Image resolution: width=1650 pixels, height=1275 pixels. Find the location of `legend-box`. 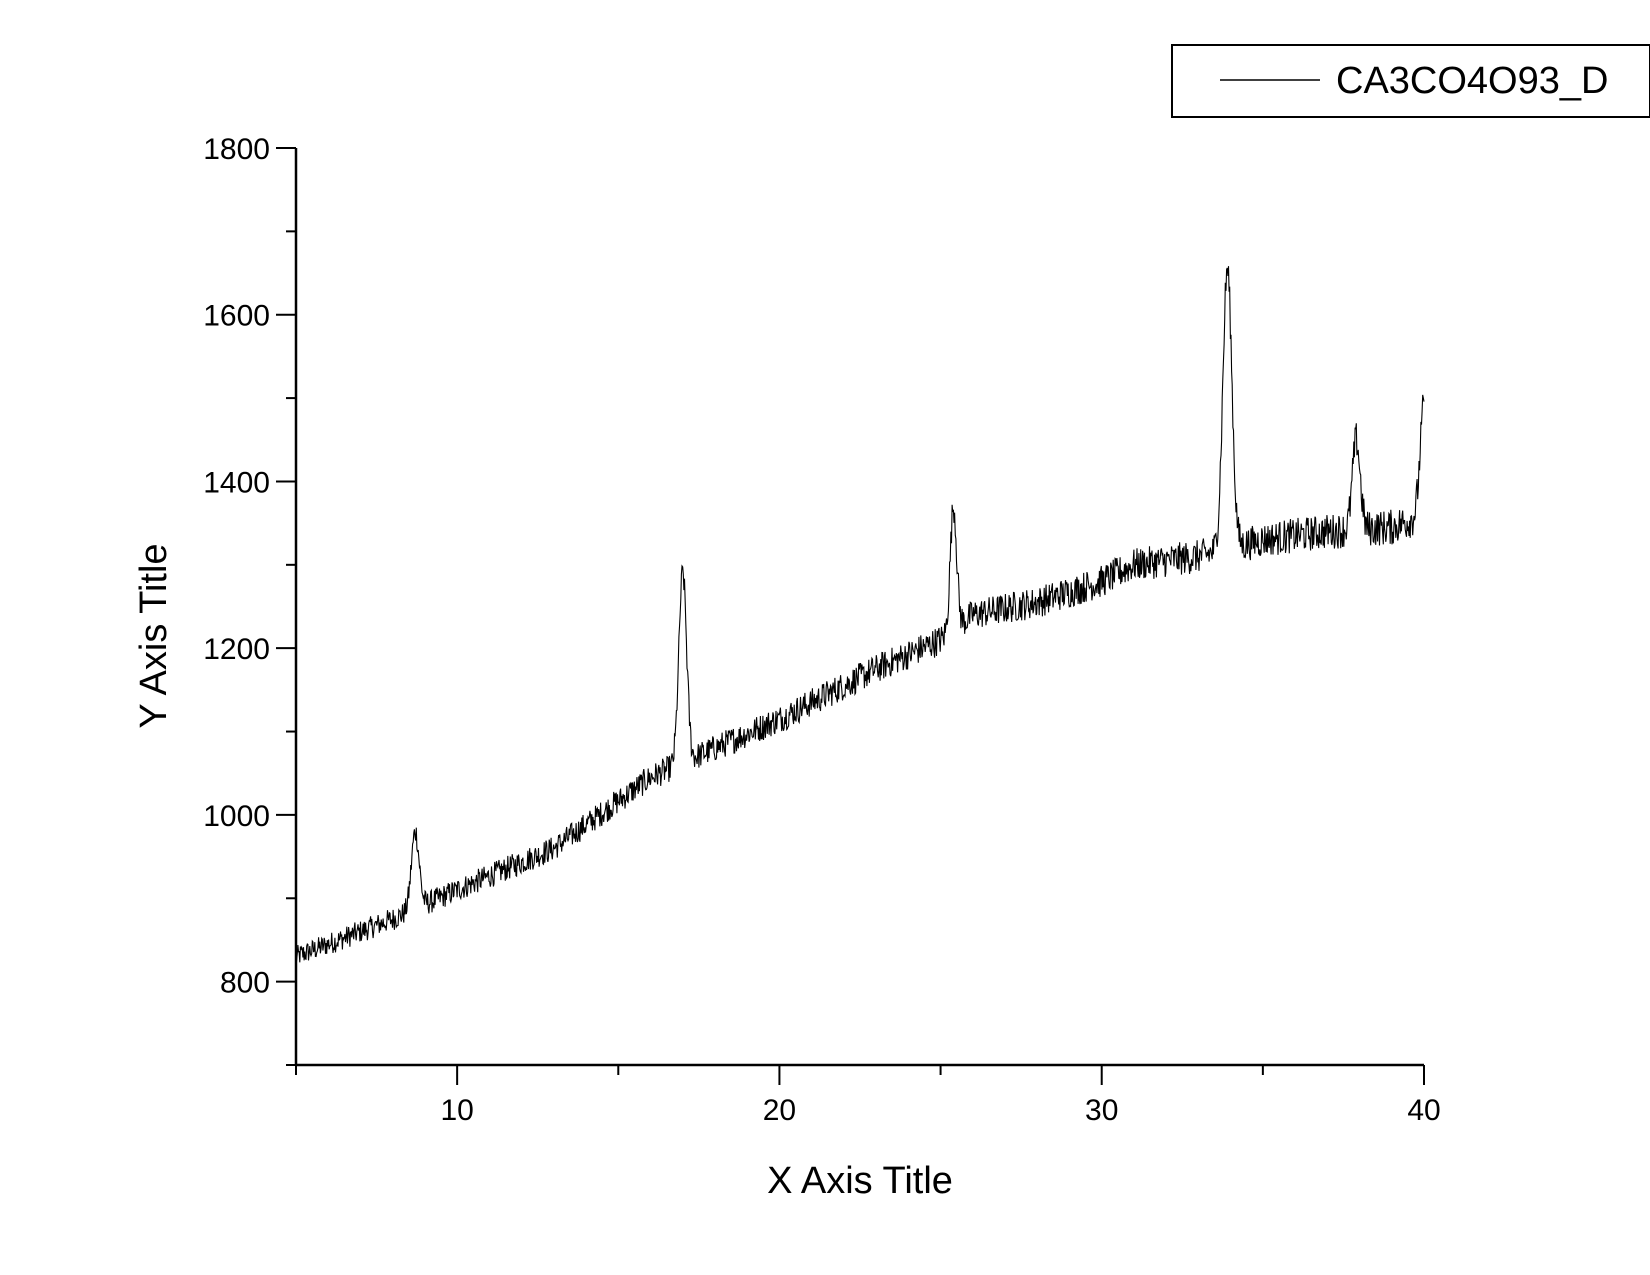

legend-box is located at coordinates (1410, 81).